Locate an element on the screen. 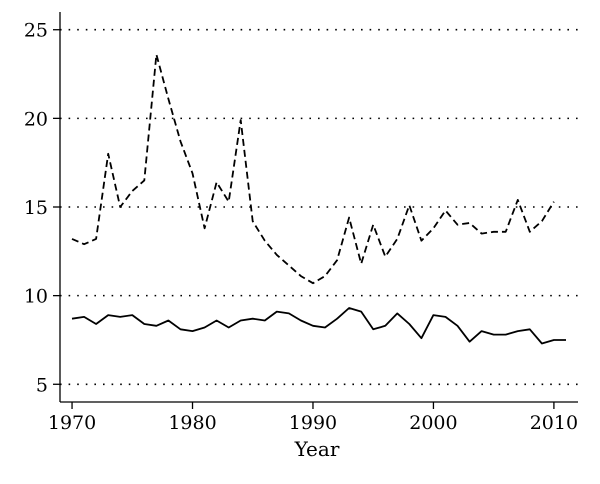 This screenshot has height=484, width=600. y-tick-label-5: 5 is located at coordinates (42, 385).